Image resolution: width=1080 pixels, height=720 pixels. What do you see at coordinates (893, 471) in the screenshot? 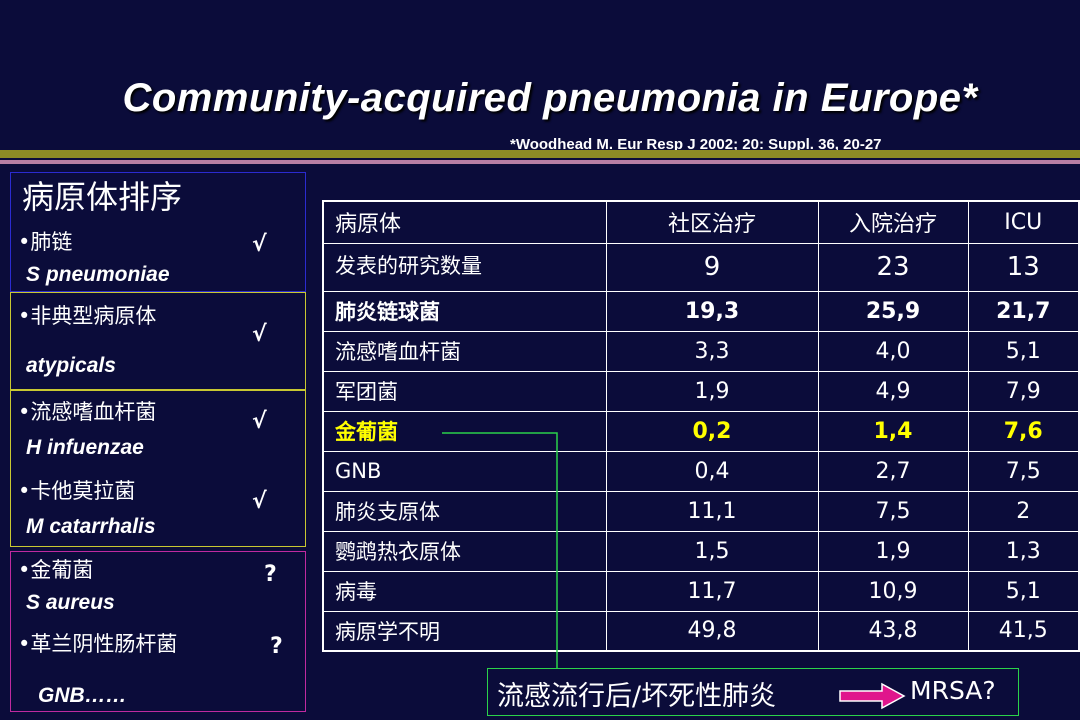
I see `cell-hospital: 2,7` at bounding box center [893, 471].